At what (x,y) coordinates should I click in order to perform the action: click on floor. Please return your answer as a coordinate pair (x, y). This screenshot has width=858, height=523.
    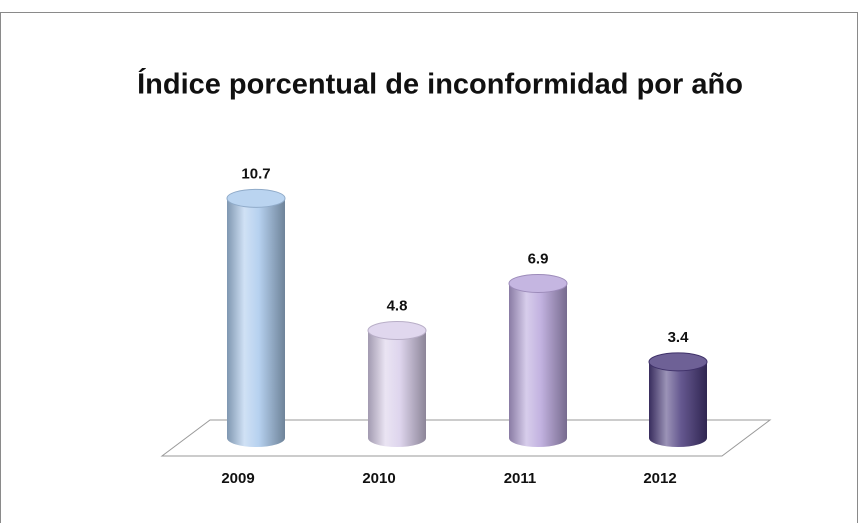
    Looking at the image, I should click on (466, 438).